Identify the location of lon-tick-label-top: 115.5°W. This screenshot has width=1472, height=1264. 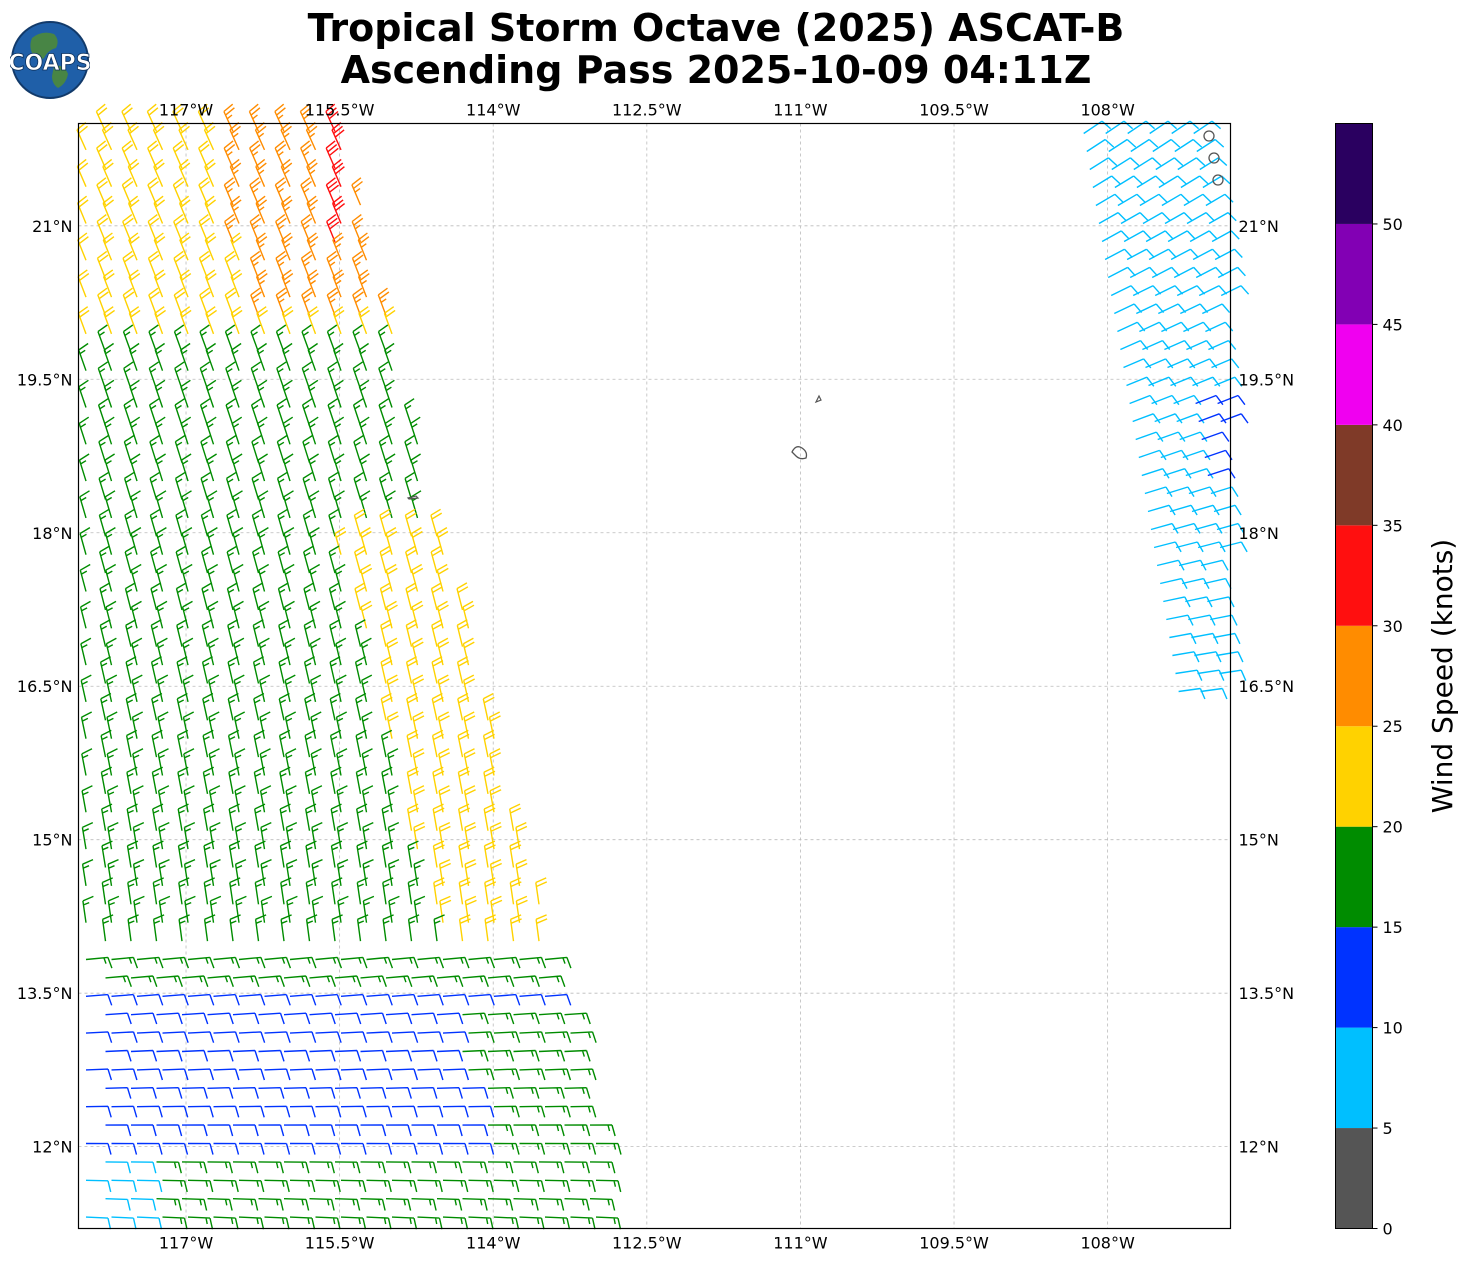
(340, 110).